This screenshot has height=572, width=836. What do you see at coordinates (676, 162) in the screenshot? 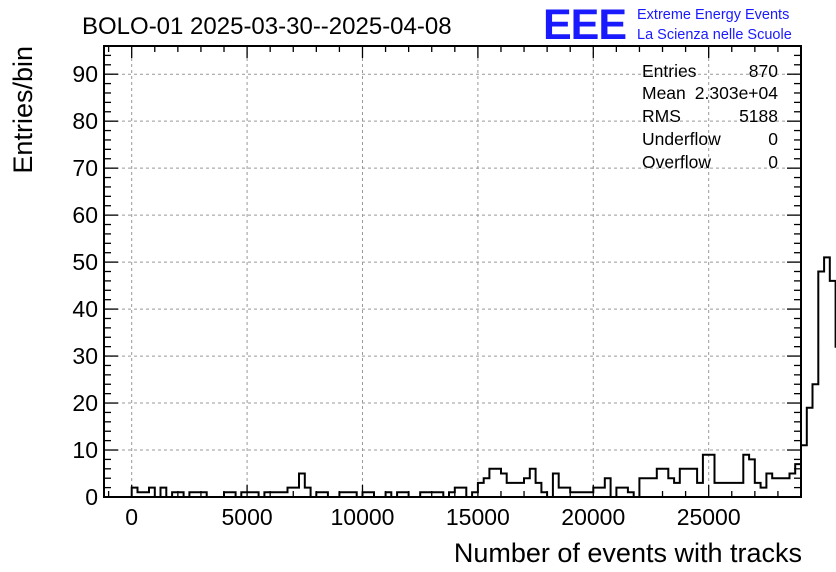
I see `stats-overflow-label: Overflow` at bounding box center [676, 162].